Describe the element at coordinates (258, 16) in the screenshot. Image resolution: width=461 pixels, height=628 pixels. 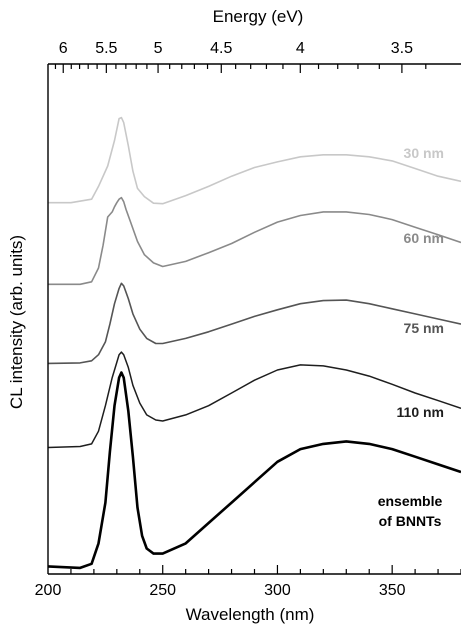
I see `top-axis-title: Energy (eV)` at that location.